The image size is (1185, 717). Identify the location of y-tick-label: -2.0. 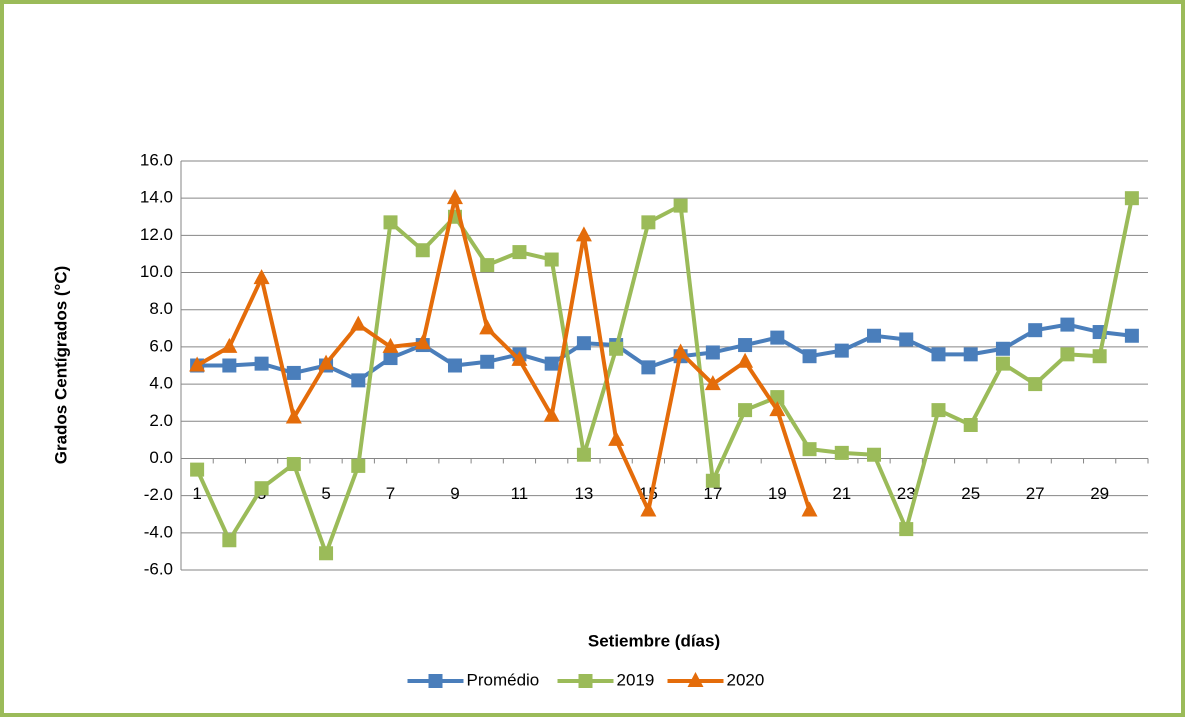
(158, 494).